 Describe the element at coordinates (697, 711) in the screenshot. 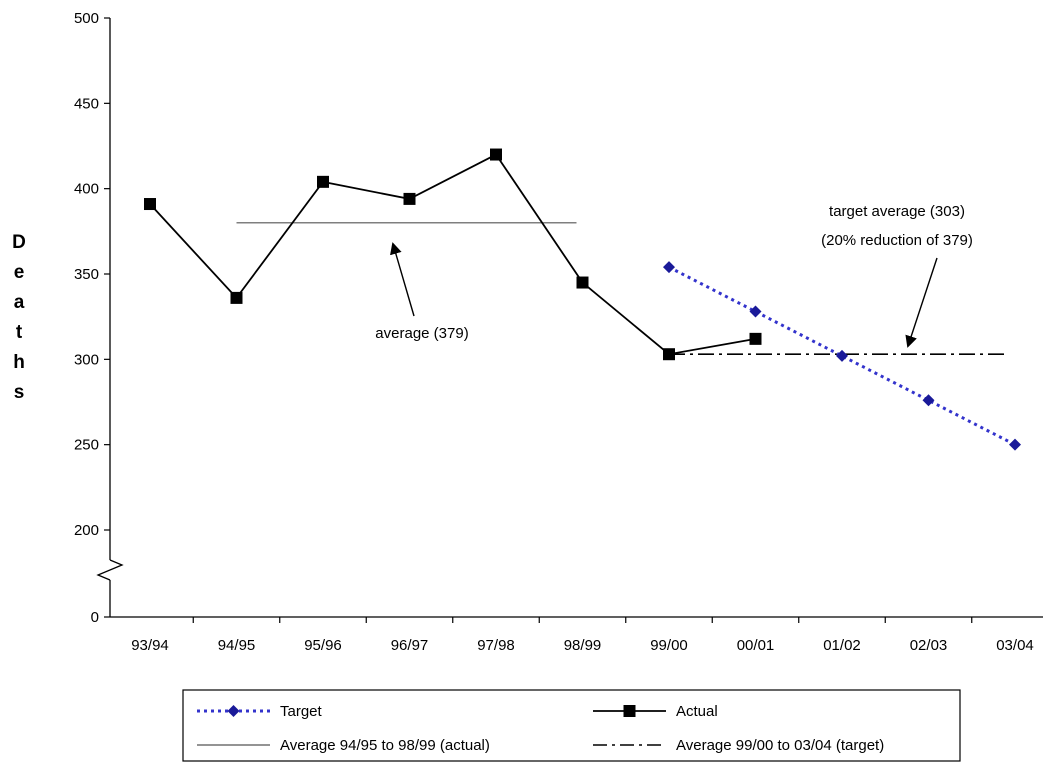

I see `legend-entry-label: Actual` at that location.